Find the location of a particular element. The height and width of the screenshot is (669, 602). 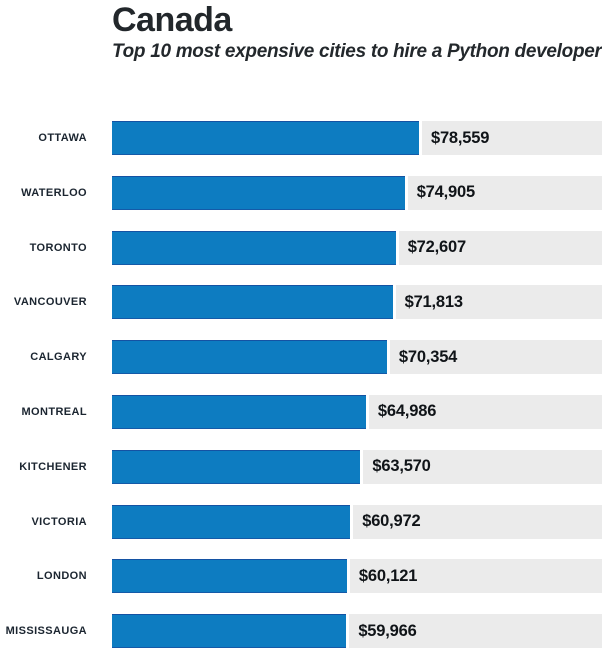

chart-row: CALGARY $70,354 is located at coordinates (301, 357).